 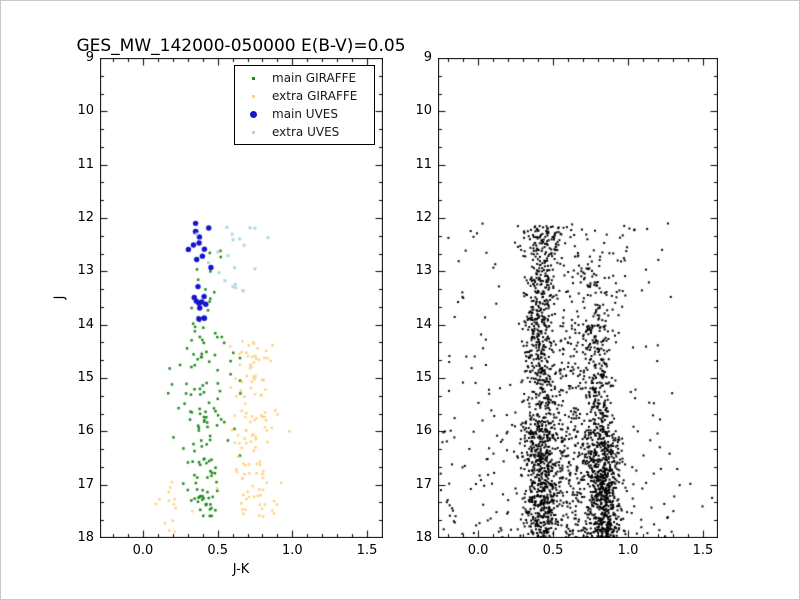 What do you see at coordinates (315, 96) in the screenshot?
I see `legend-label: extra GIRAFFE` at bounding box center [315, 96].